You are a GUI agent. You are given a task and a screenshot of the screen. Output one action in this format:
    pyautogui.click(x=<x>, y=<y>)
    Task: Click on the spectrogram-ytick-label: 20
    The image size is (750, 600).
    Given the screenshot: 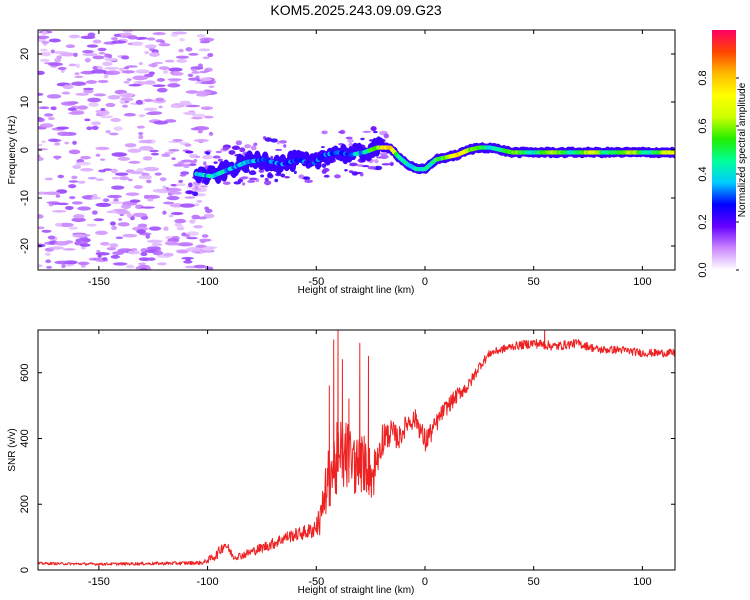 What is the action you would take?
    pyautogui.click(x=25, y=54)
    